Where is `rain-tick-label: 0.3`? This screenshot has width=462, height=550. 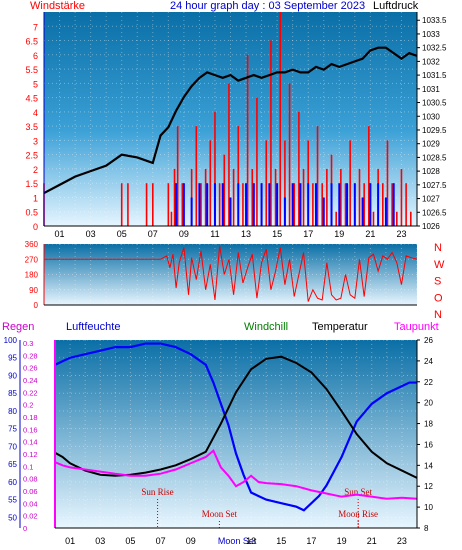
rain-tick-label: 0.3 is located at coordinates (28, 343).